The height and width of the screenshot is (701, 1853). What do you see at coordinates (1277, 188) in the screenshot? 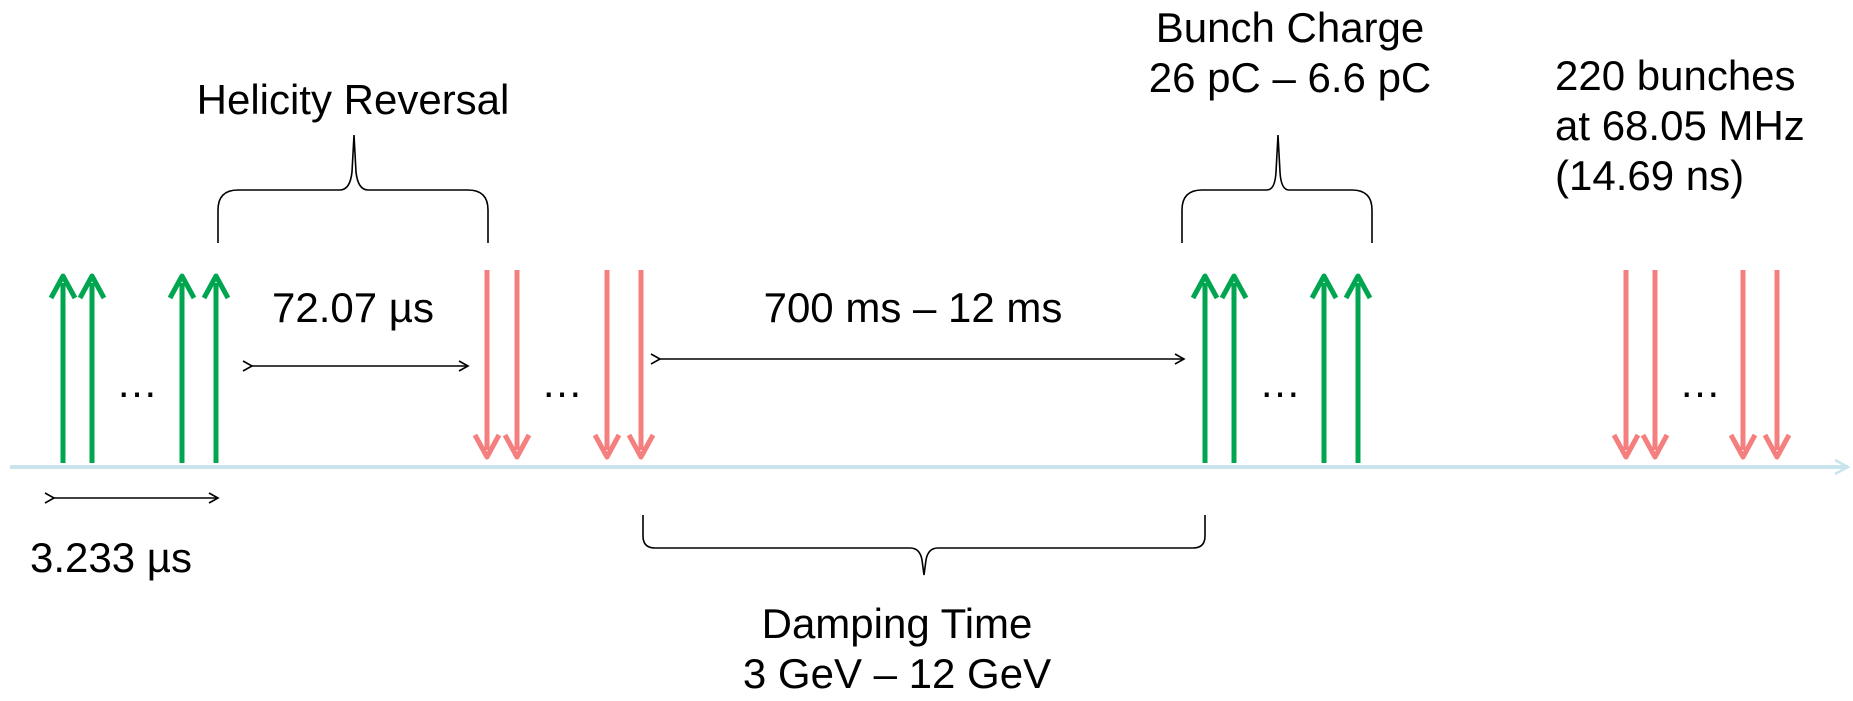
I see `bunch-charge-brace` at bounding box center [1277, 188].